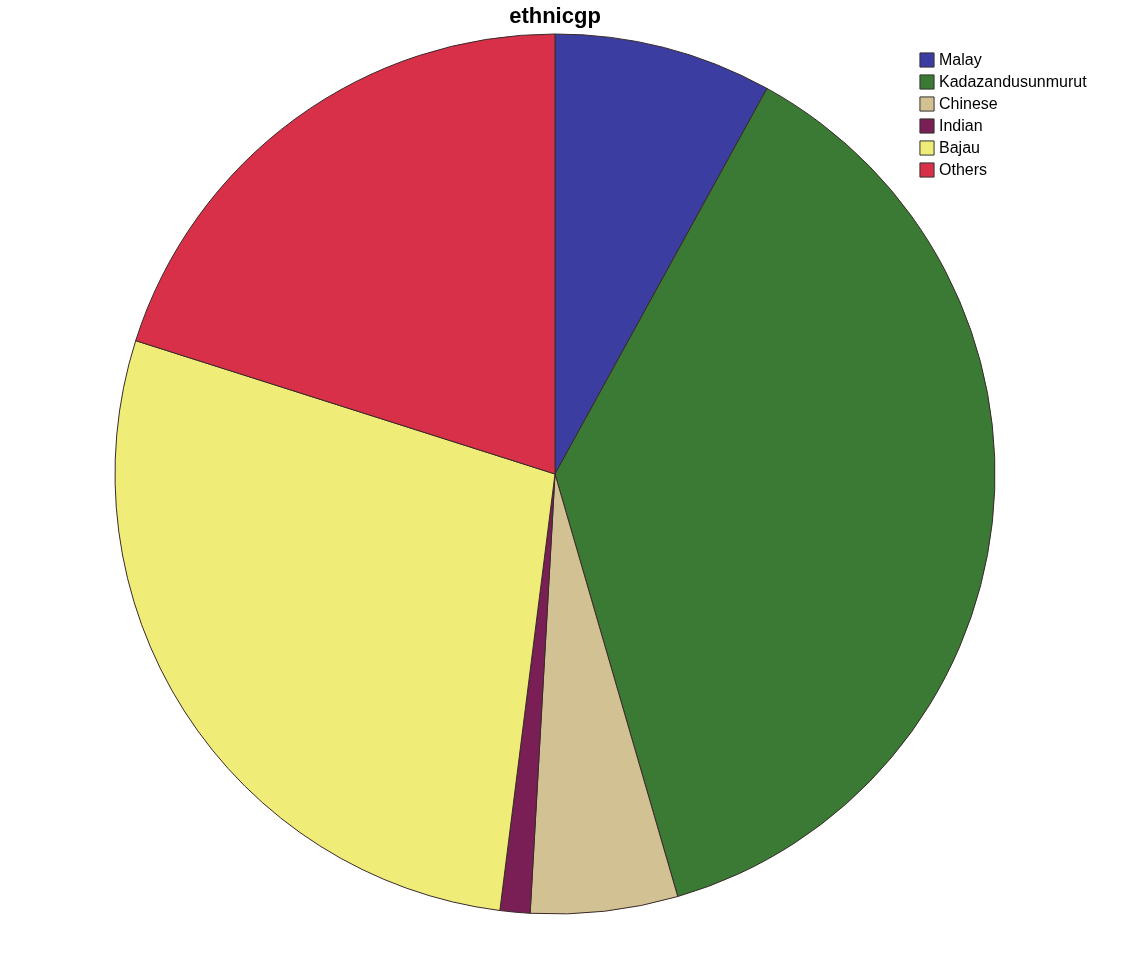 This screenshot has width=1148, height=954. What do you see at coordinates (1013, 81) in the screenshot?
I see `legend-label: Kadazandusunmurut` at bounding box center [1013, 81].